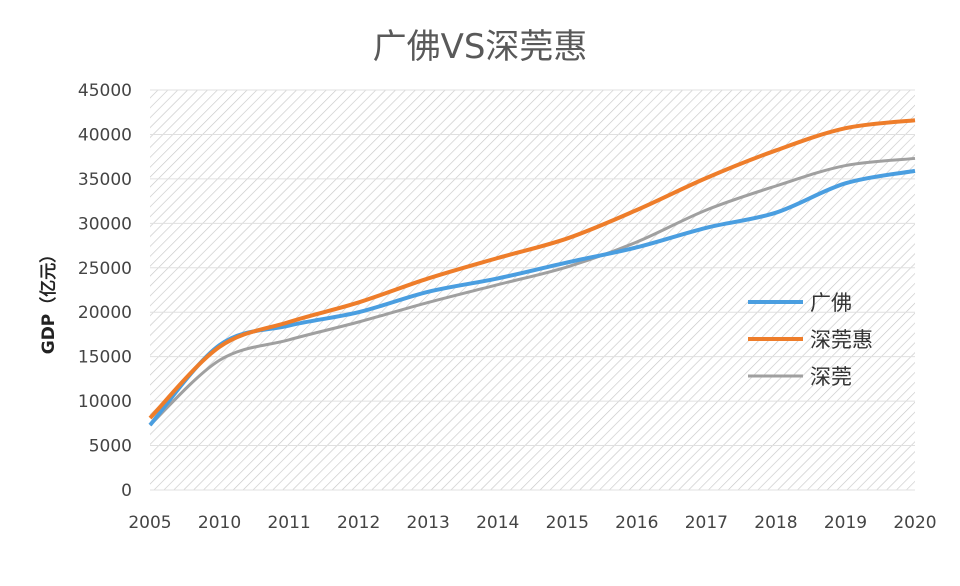 This screenshot has width=960, height=586. I want to click on x-tick-label: 2012, so click(358, 523).